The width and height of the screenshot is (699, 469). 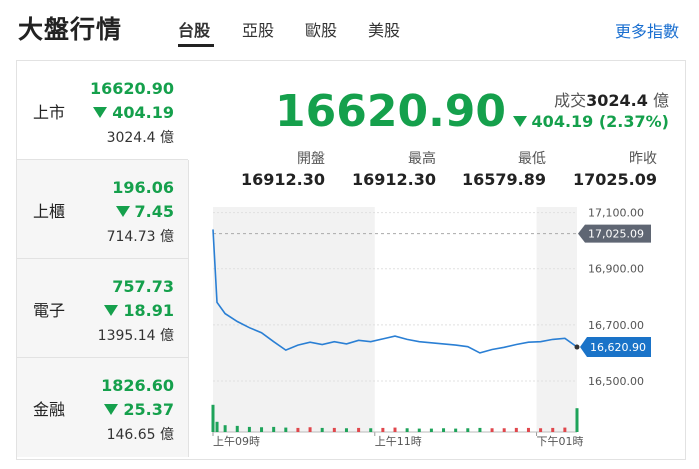 I want to click on last-tag, so click(x=615, y=347).